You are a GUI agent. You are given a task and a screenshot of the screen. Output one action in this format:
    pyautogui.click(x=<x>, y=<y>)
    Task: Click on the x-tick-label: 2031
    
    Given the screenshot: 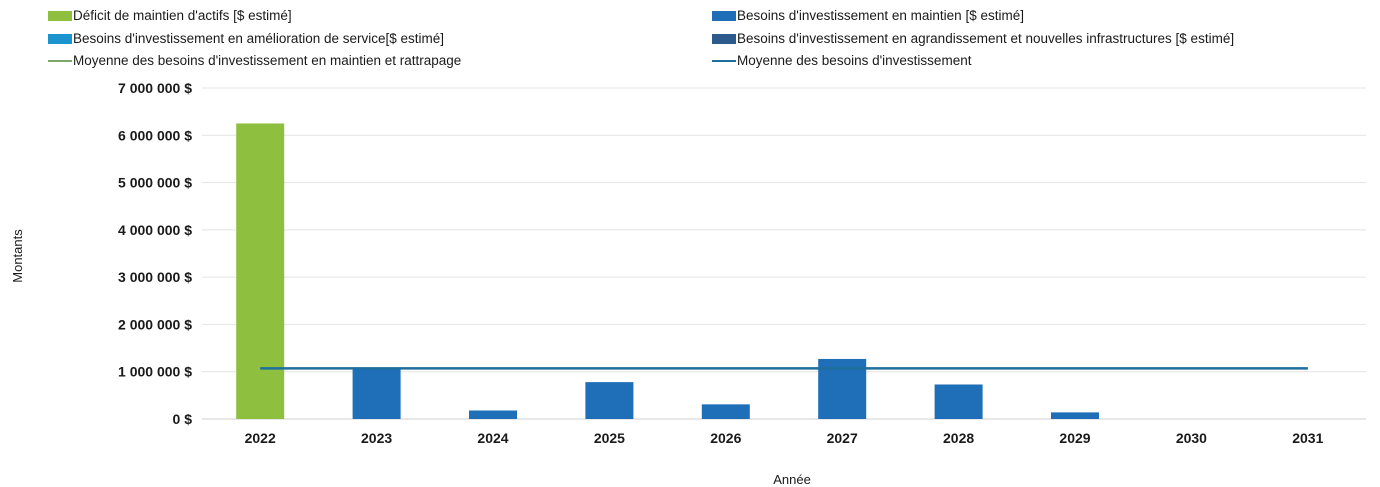 What is the action you would take?
    pyautogui.click(x=1307, y=438)
    